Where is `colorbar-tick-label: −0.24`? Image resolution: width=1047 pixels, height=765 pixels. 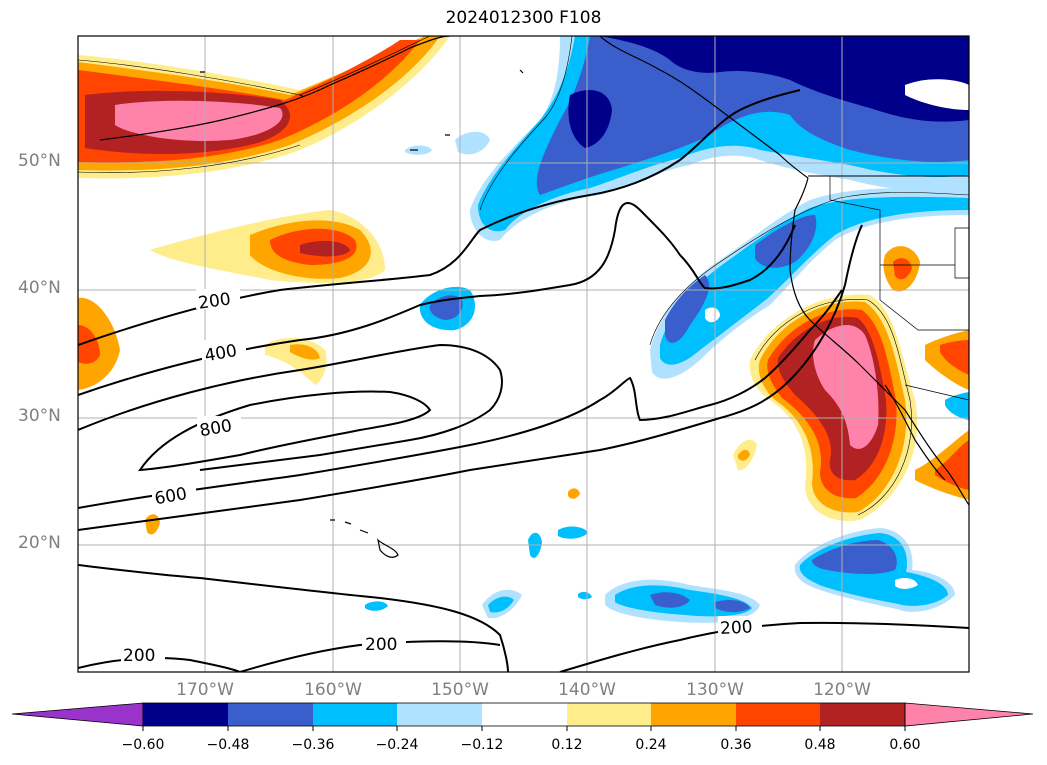 colorbar-tick-label: −0.24 is located at coordinates (397, 745).